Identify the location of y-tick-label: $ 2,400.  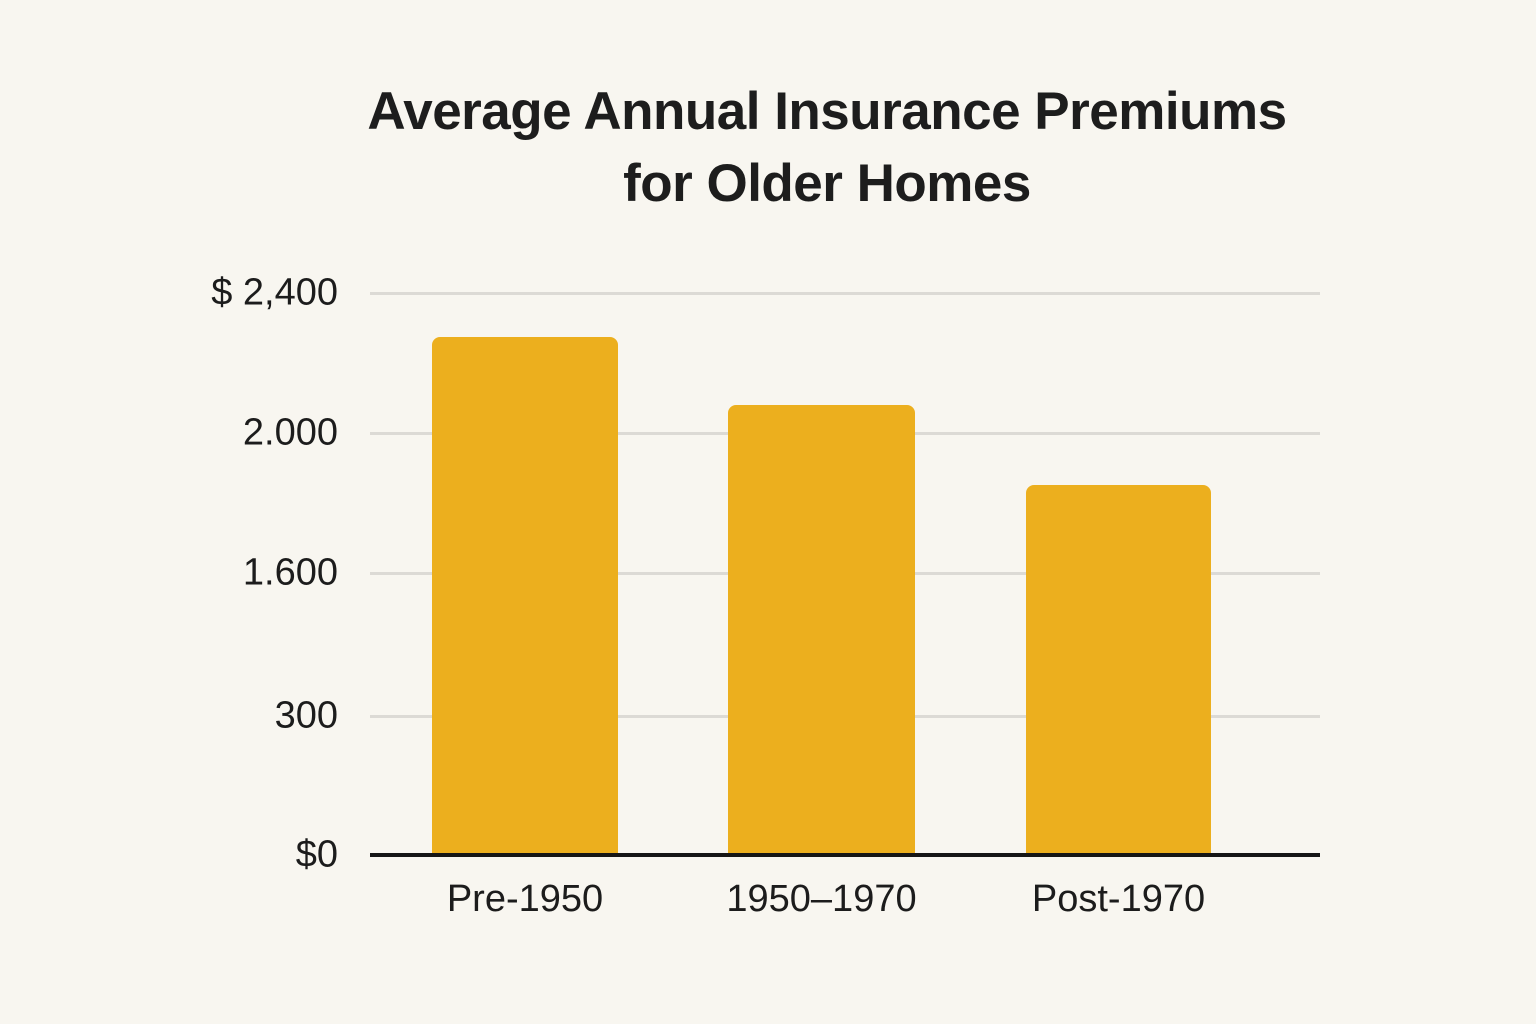
(274, 292).